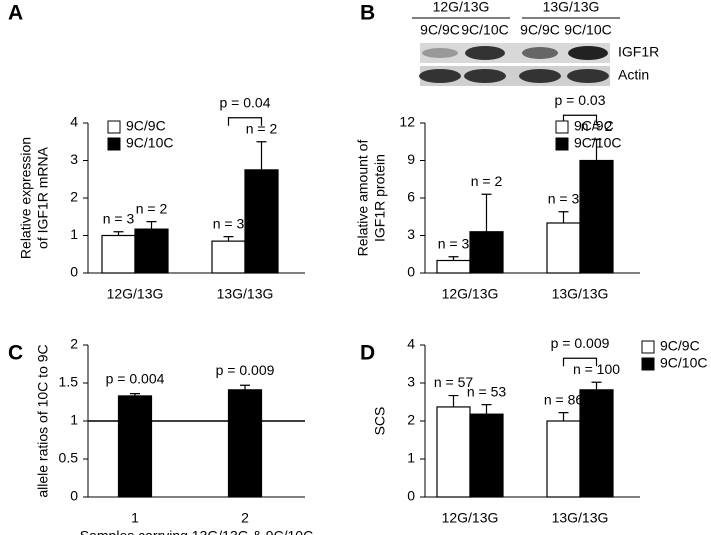 This screenshot has height=535, width=711. Describe the element at coordinates (245, 518) in the screenshot. I see `x-tick-label: 2` at that location.